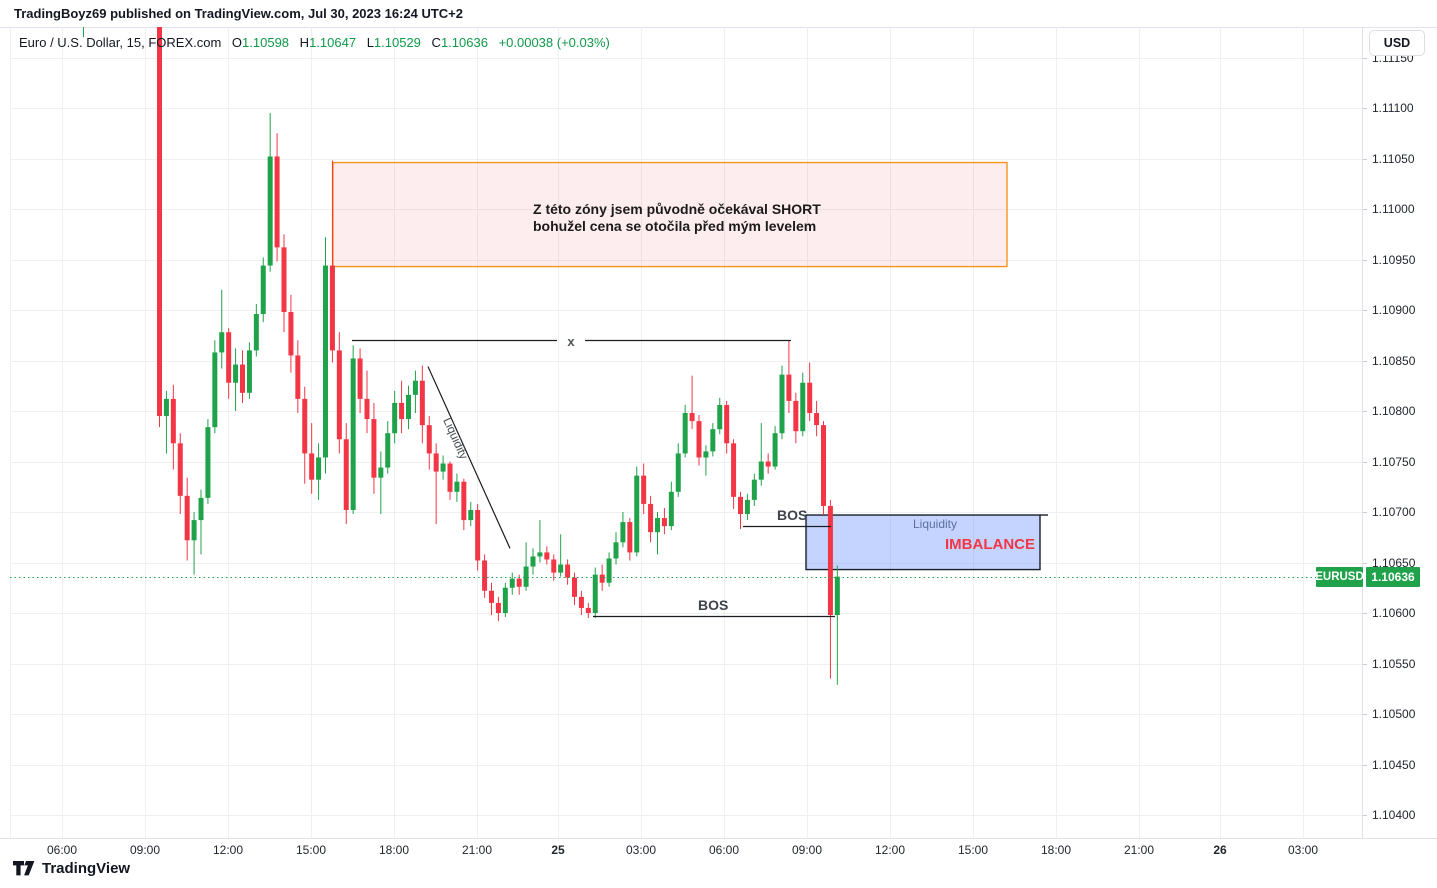 Image resolution: width=1437 pixels, height=888 pixels. I want to click on price-tick-label: 1.10750, so click(1394, 462).